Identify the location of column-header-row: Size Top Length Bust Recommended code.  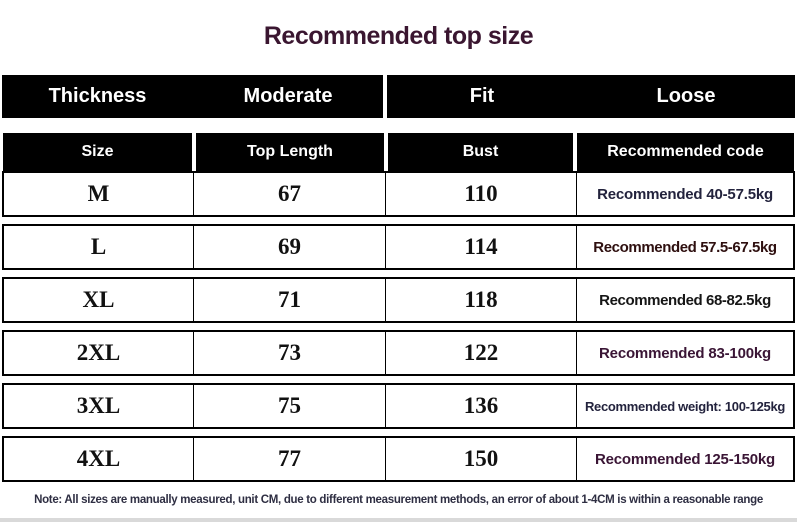
(399, 152).